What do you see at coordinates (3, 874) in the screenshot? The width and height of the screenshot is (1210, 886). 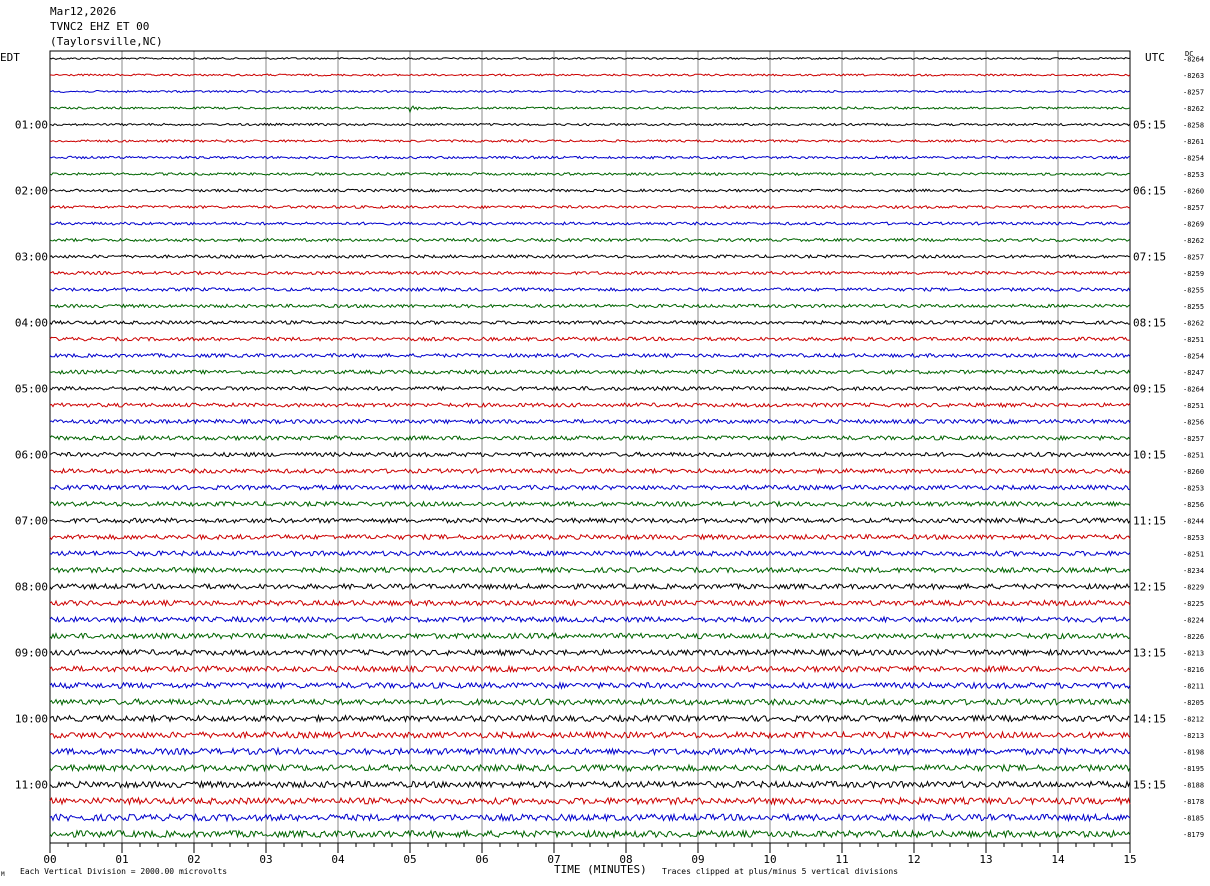 I see `corner-mark: M` at bounding box center [3, 874].